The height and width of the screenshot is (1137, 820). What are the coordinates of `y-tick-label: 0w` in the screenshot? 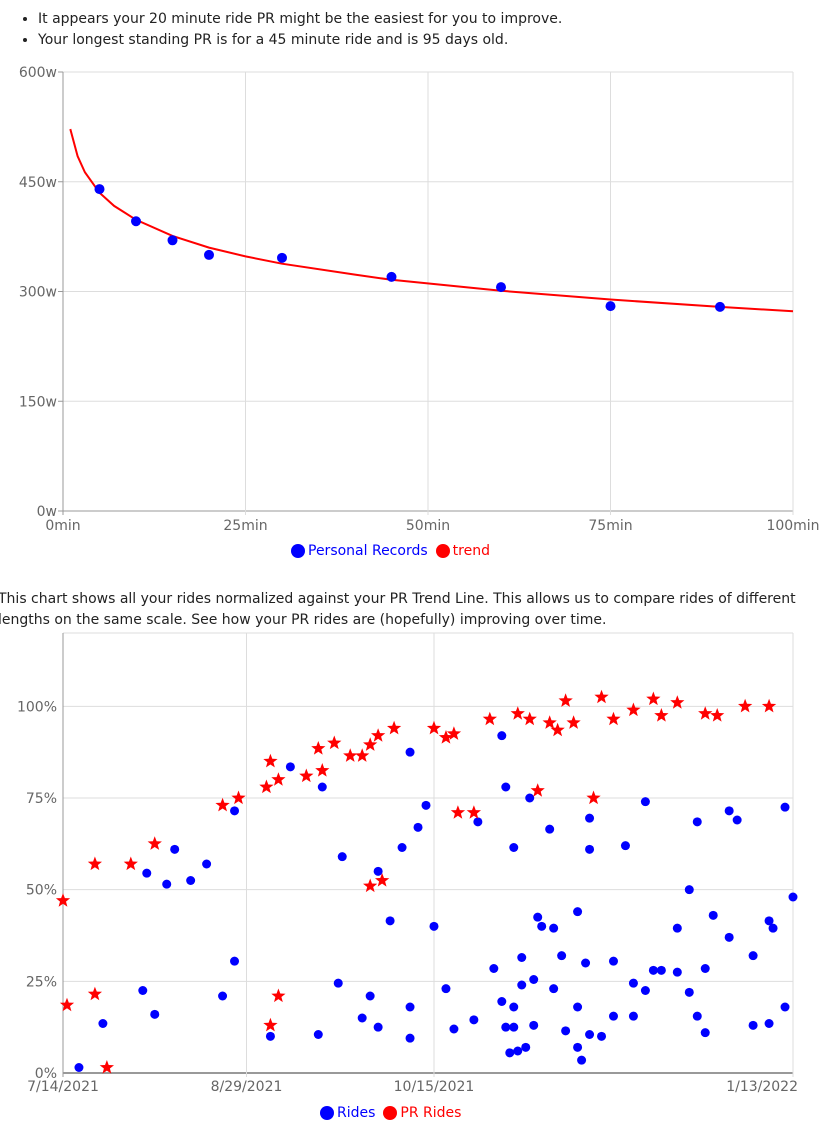 It's located at (47, 512).